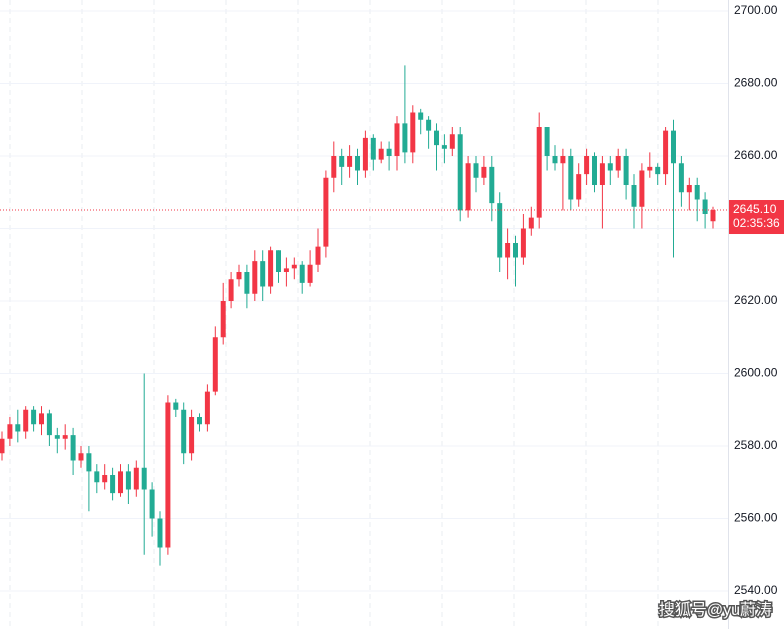  I want to click on y-tick-label: 2580.00, so click(756, 445).